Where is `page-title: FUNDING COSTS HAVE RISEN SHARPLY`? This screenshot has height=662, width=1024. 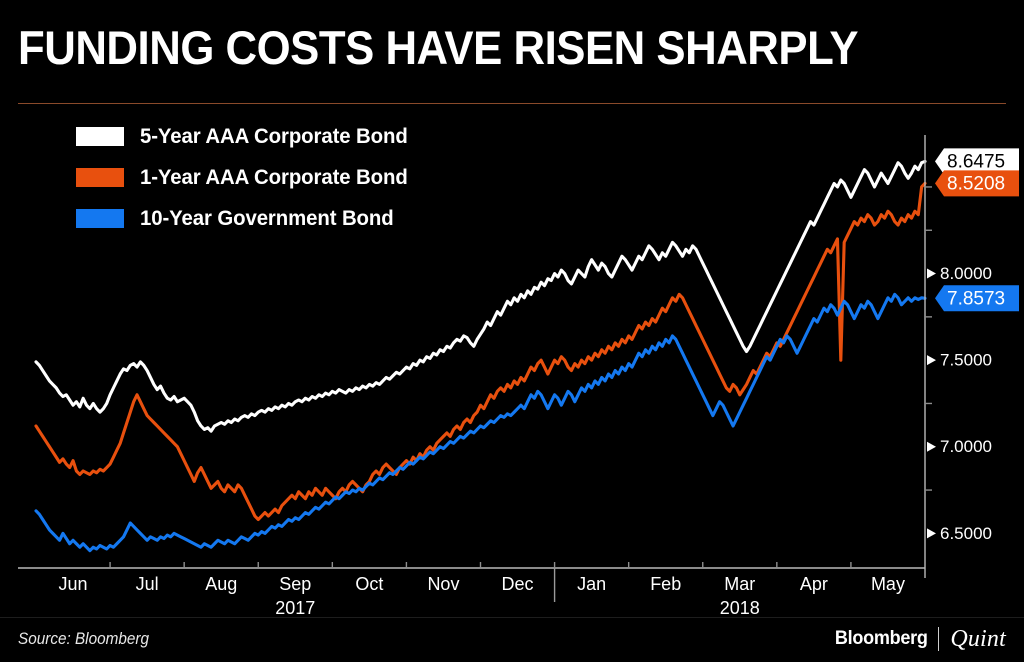
page-title: FUNDING COSTS HAVE RISEN SHARPLY is located at coordinates (438, 47).